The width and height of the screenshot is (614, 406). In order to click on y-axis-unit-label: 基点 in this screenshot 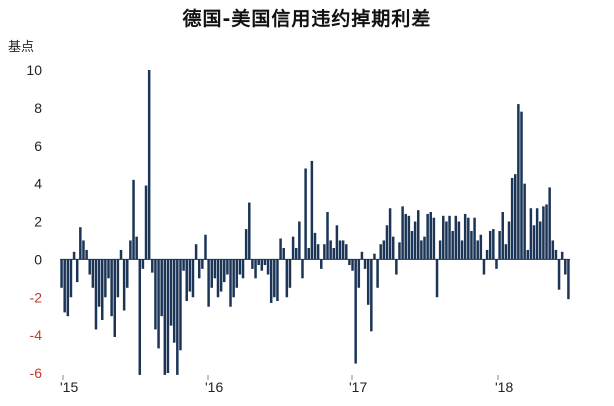, I will do `click(21, 47)`.